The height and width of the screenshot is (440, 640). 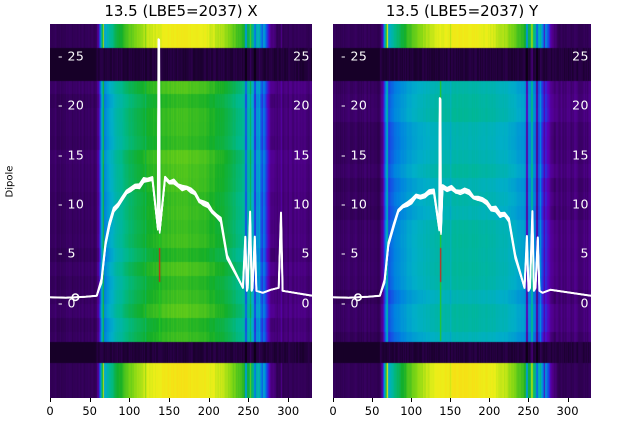 I want to click on x-tick-label-left-200: 200, so click(x=208, y=411).